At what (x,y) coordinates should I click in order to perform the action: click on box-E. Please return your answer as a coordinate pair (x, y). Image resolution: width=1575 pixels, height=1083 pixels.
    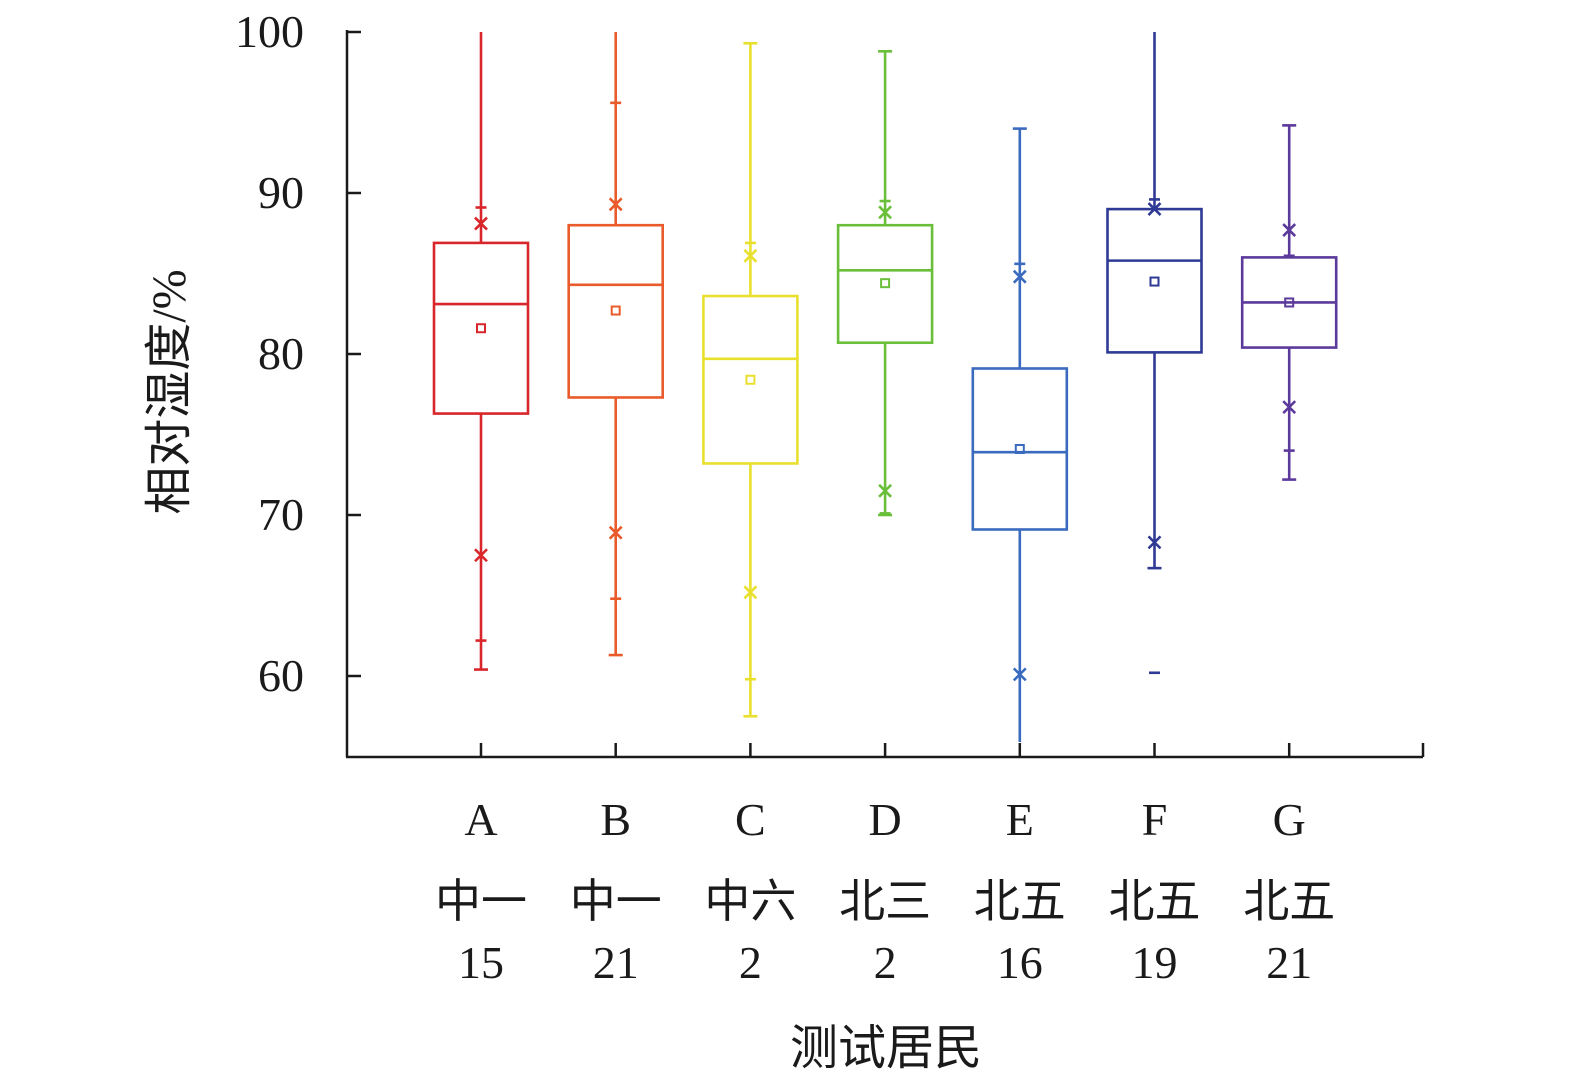
    Looking at the image, I should click on (1020, 435).